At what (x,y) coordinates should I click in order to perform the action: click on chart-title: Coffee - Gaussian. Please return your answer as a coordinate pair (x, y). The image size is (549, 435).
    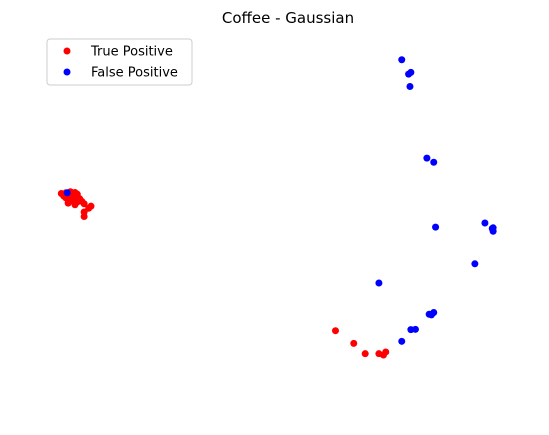
    Looking at the image, I should click on (288, 18).